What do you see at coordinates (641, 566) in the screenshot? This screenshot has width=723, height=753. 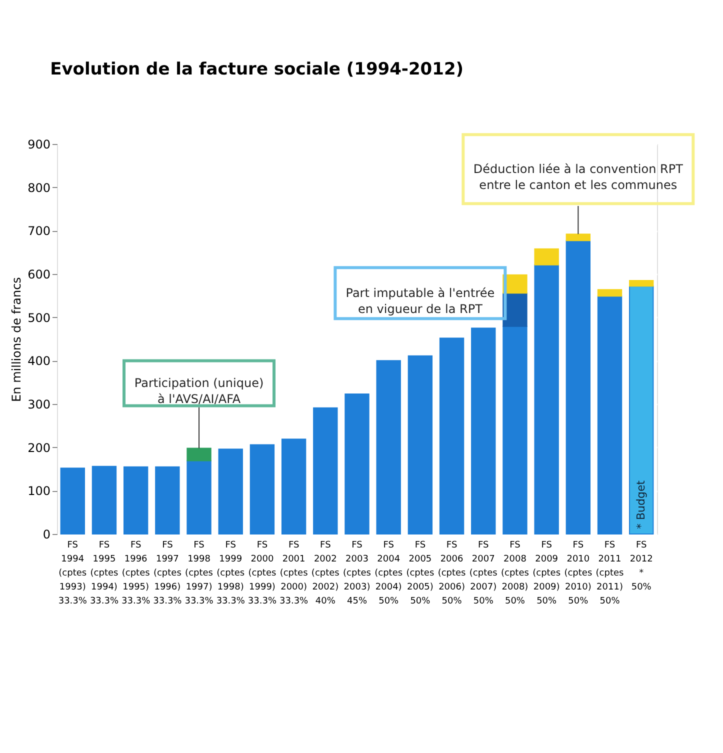 I see `x-tick-label: FS 2012 * 50%` at bounding box center [641, 566].